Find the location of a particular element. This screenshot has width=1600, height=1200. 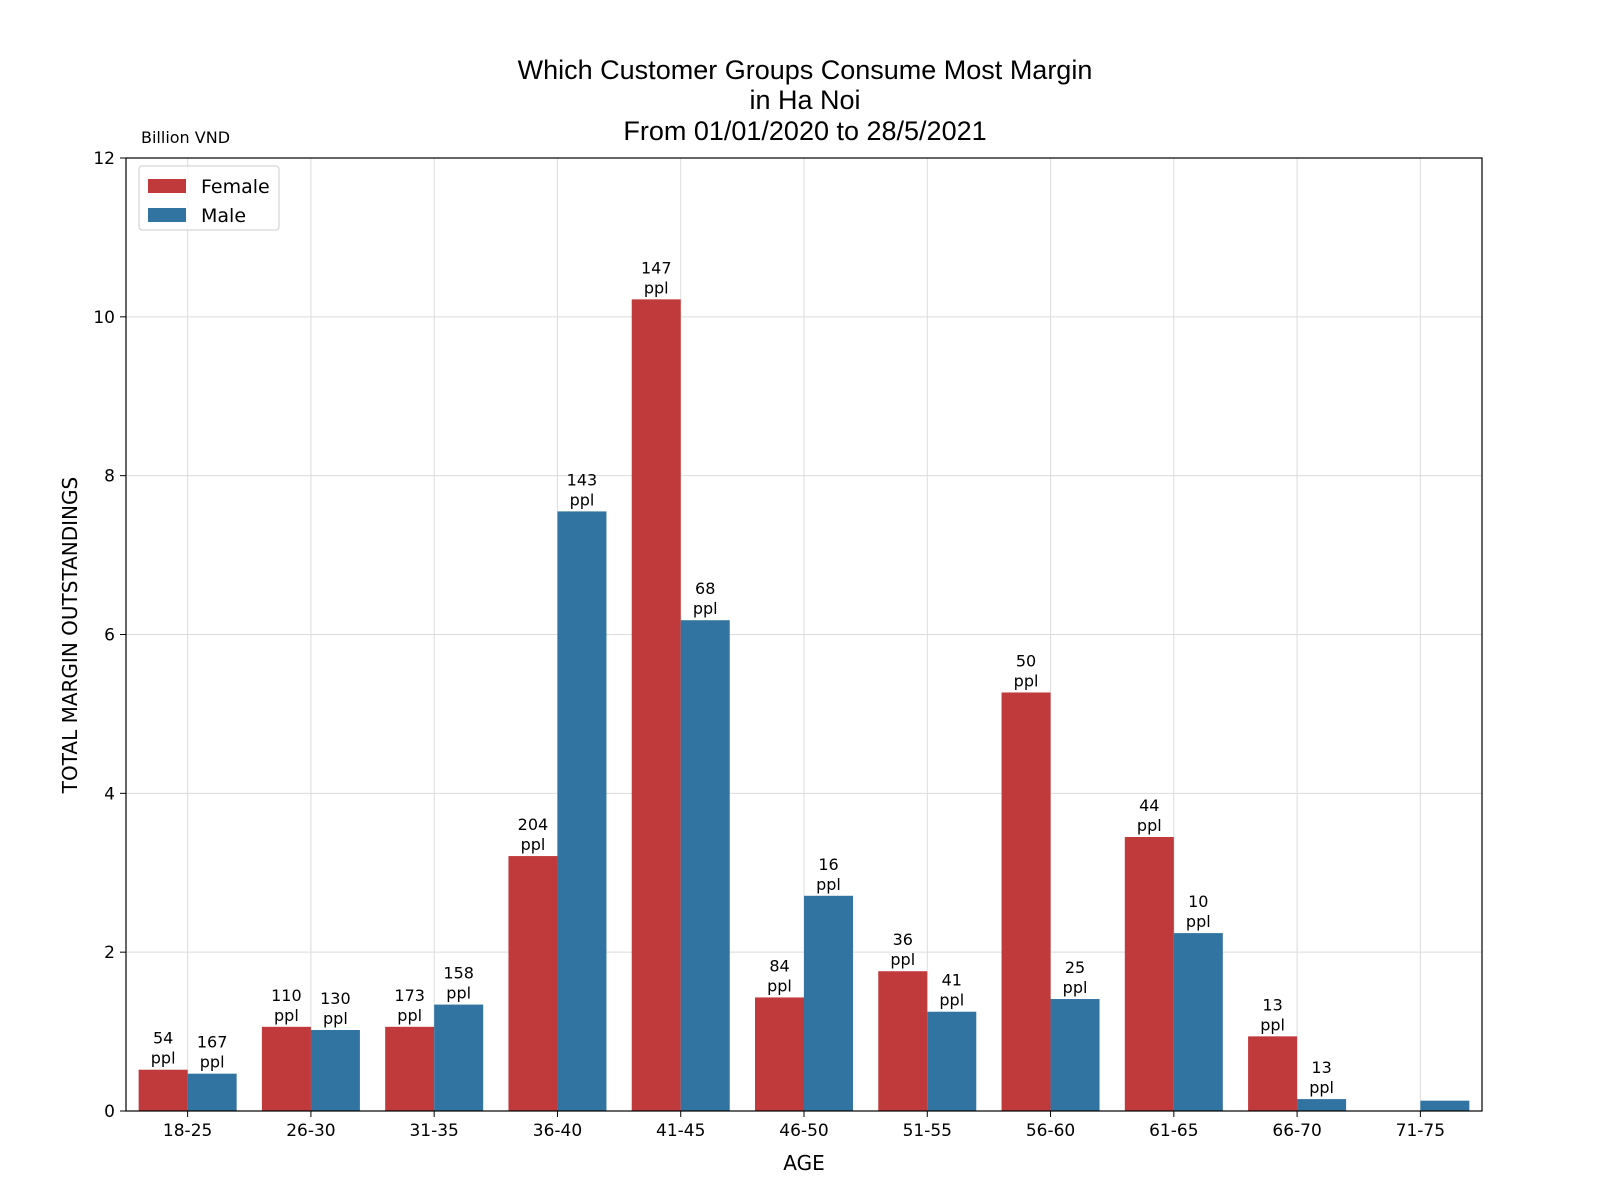

data-label-line: 16 is located at coordinates (828, 864).